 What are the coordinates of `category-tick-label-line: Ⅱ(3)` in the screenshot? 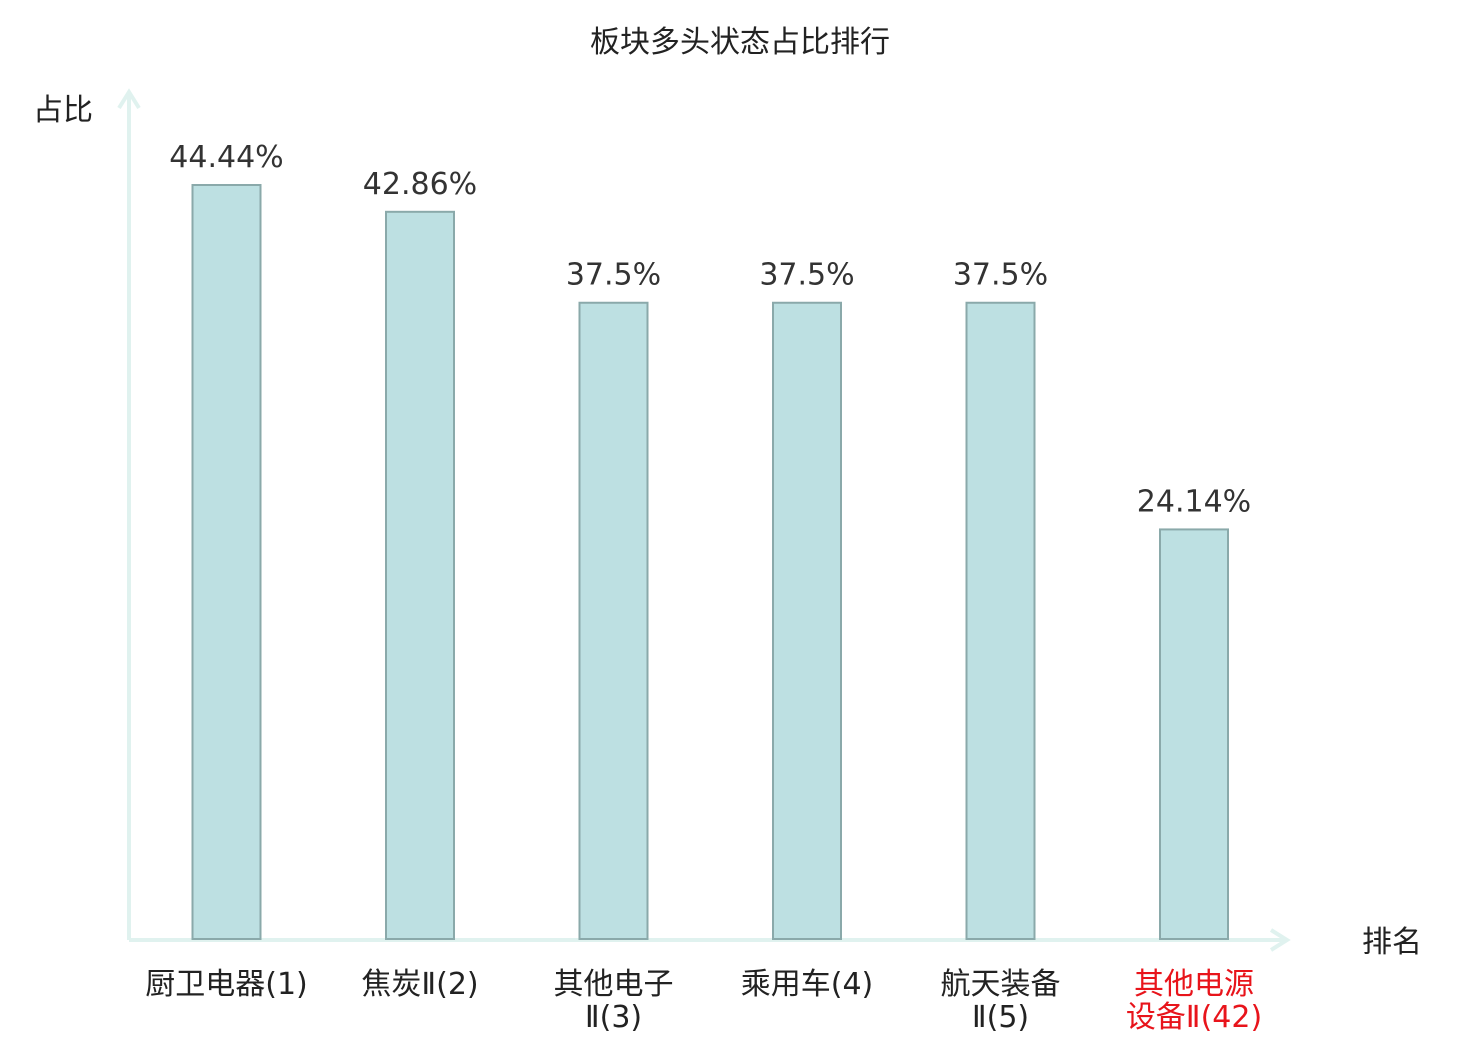 It's located at (613, 1017).